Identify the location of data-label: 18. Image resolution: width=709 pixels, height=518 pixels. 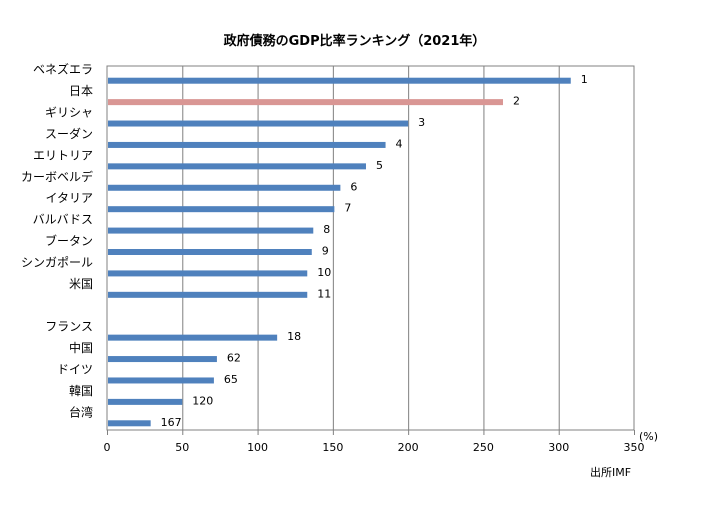
(294, 336).